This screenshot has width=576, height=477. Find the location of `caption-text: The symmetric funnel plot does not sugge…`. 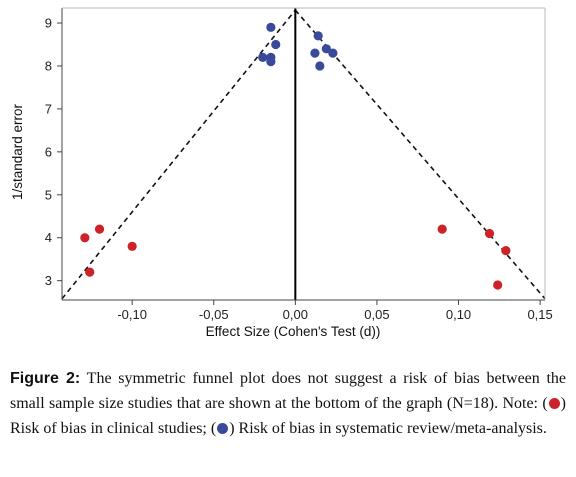

caption-text: The symmetric funnel plot does not sugge… is located at coordinates (288, 391).